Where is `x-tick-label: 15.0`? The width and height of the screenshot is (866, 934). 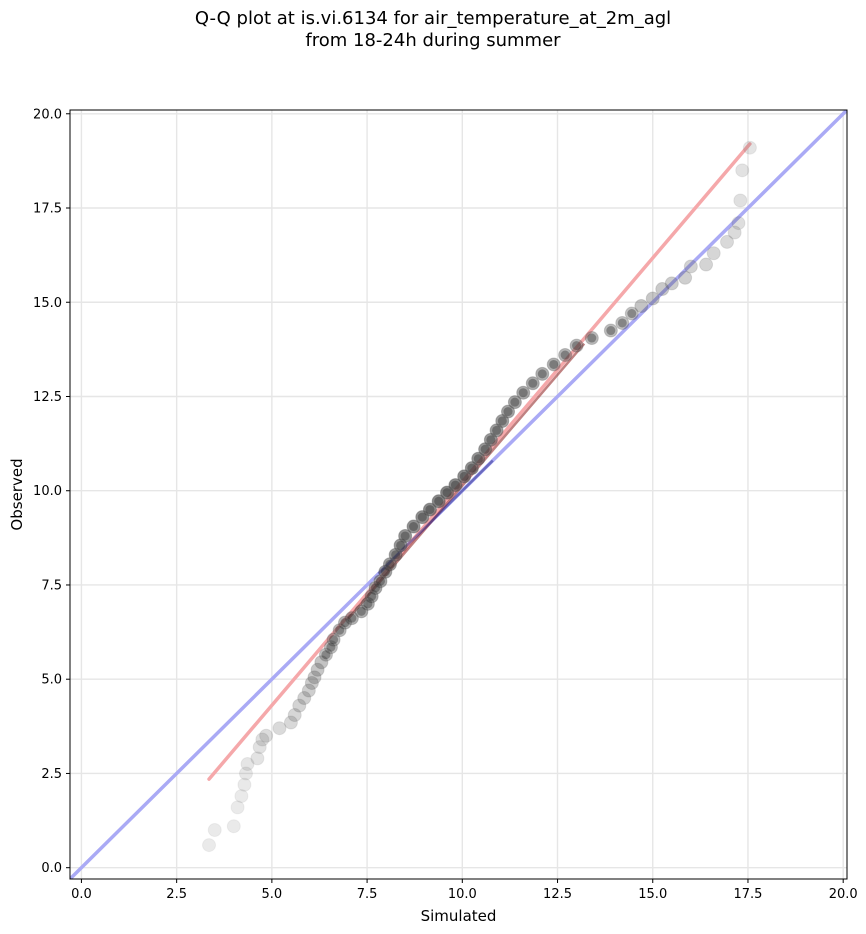 x-tick-label: 15.0 is located at coordinates (652, 894).